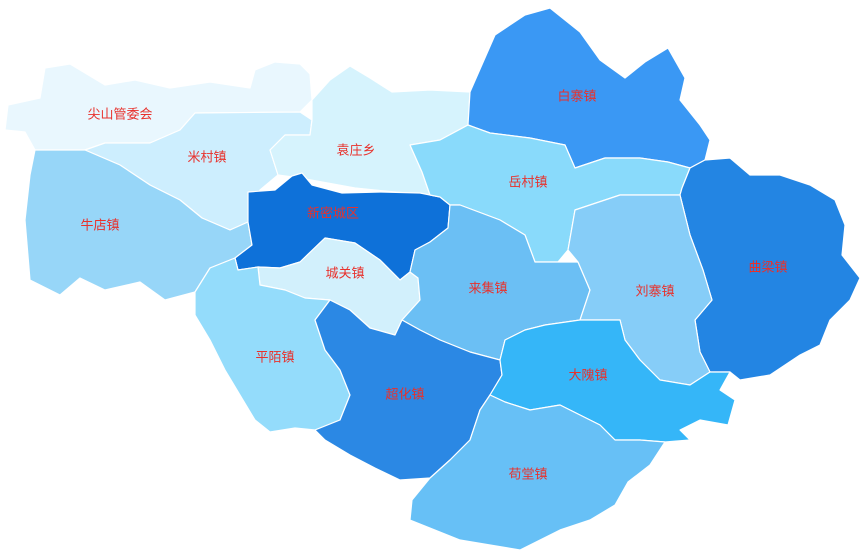 This screenshot has height=558, width=861. I want to click on region-quliang: 曲梁镇, so click(770, 269).